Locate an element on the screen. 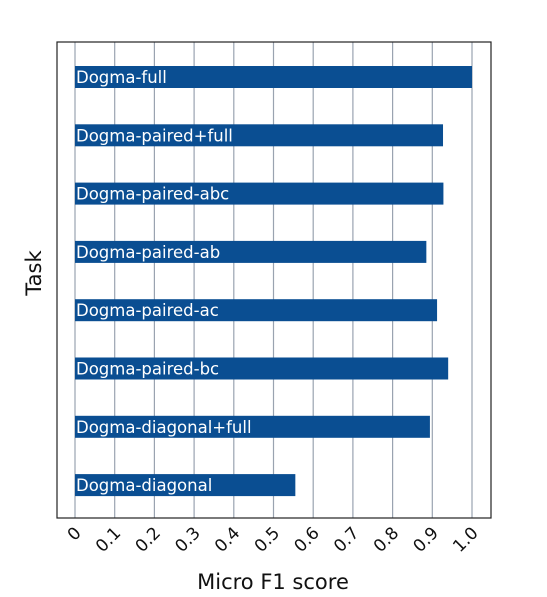 This screenshot has height=597, width=547. bar-label-3: Dogma-paired-ab is located at coordinates (148, 252).